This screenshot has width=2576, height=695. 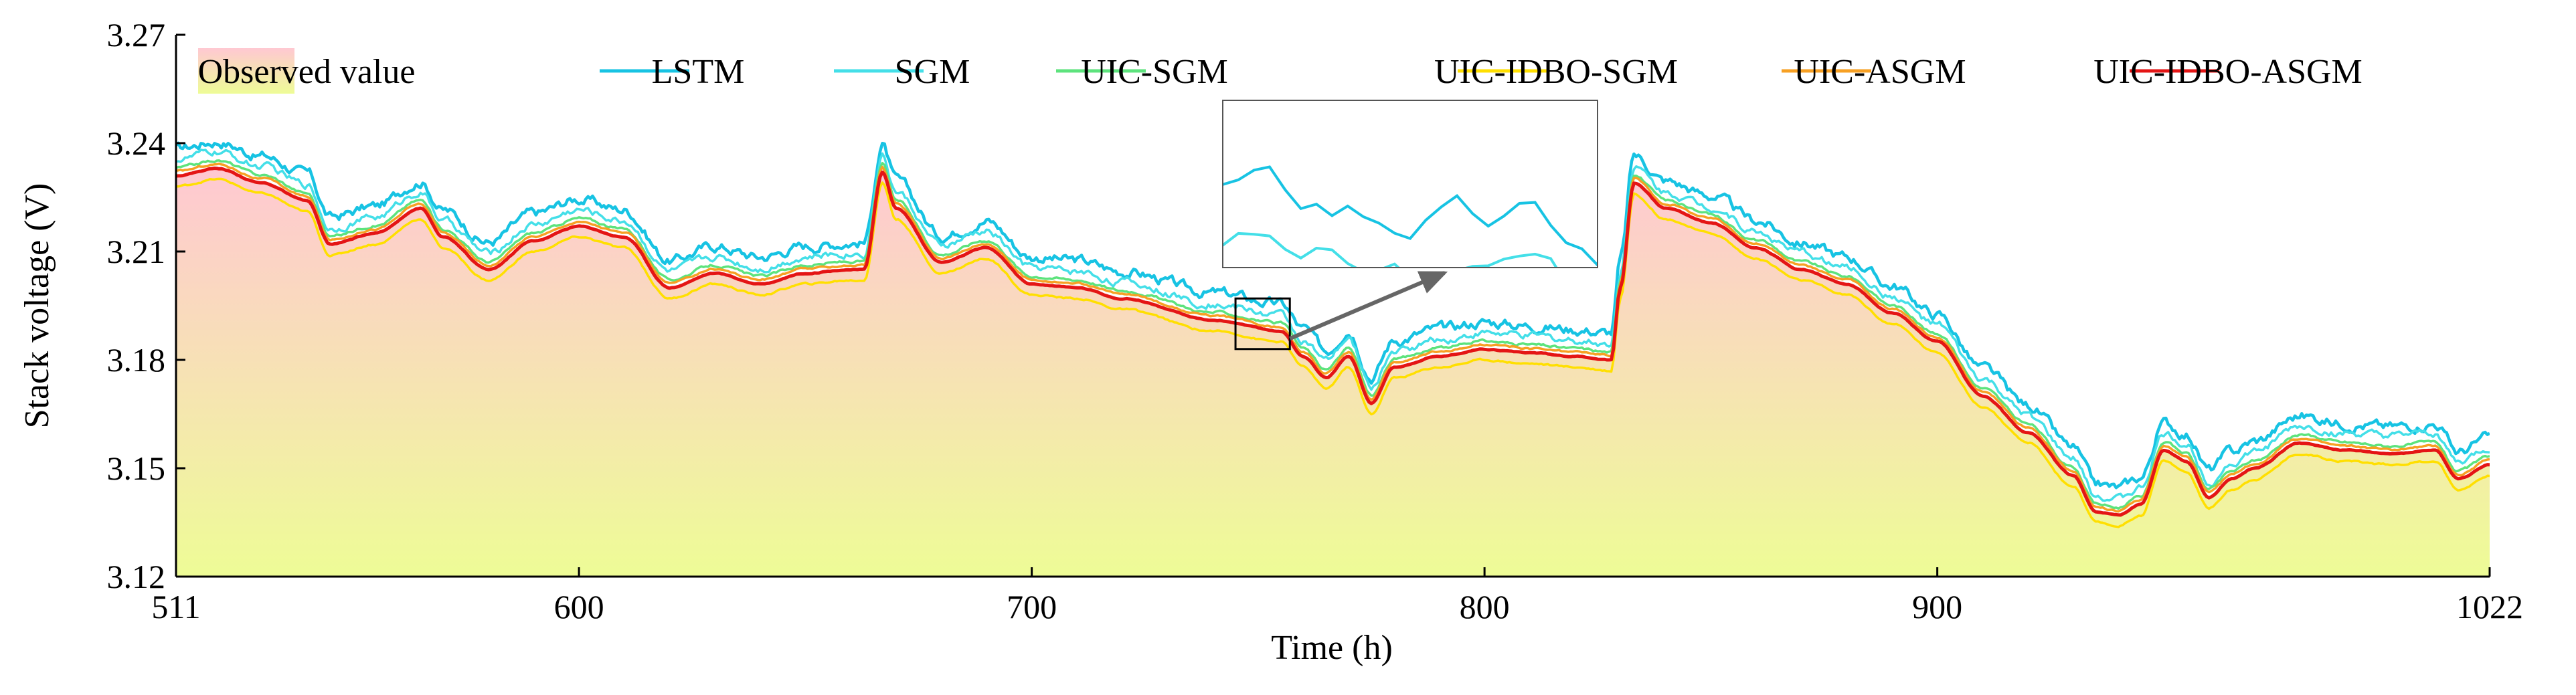 What do you see at coordinates (175, 606) in the screenshot?
I see `x-tick-label: 511` at bounding box center [175, 606].